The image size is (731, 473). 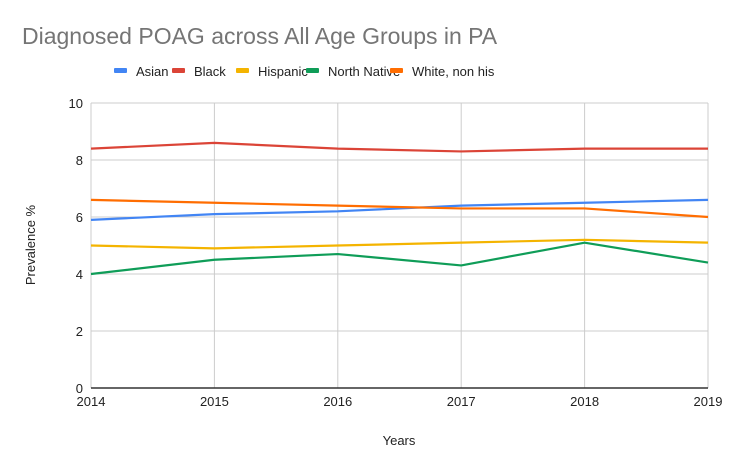 What do you see at coordinates (399, 258) in the screenshot?
I see `series-line-north-native` at bounding box center [399, 258].